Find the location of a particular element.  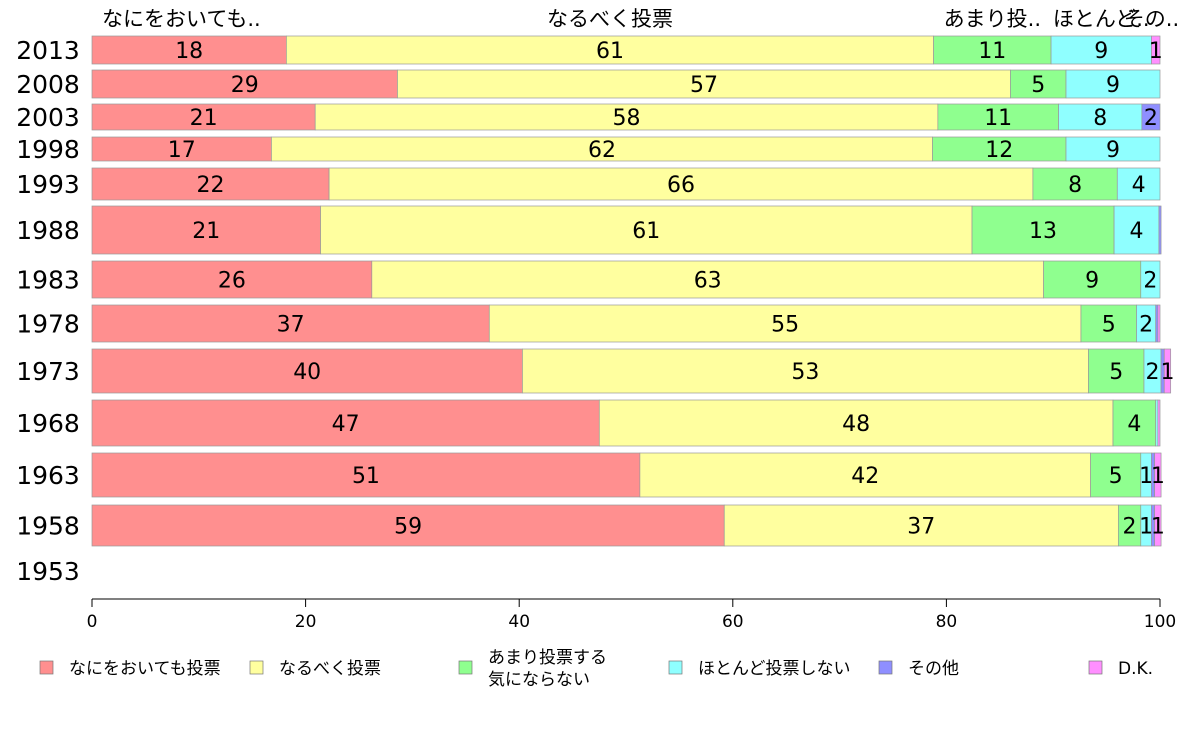

data-label: 17 is located at coordinates (182, 150).